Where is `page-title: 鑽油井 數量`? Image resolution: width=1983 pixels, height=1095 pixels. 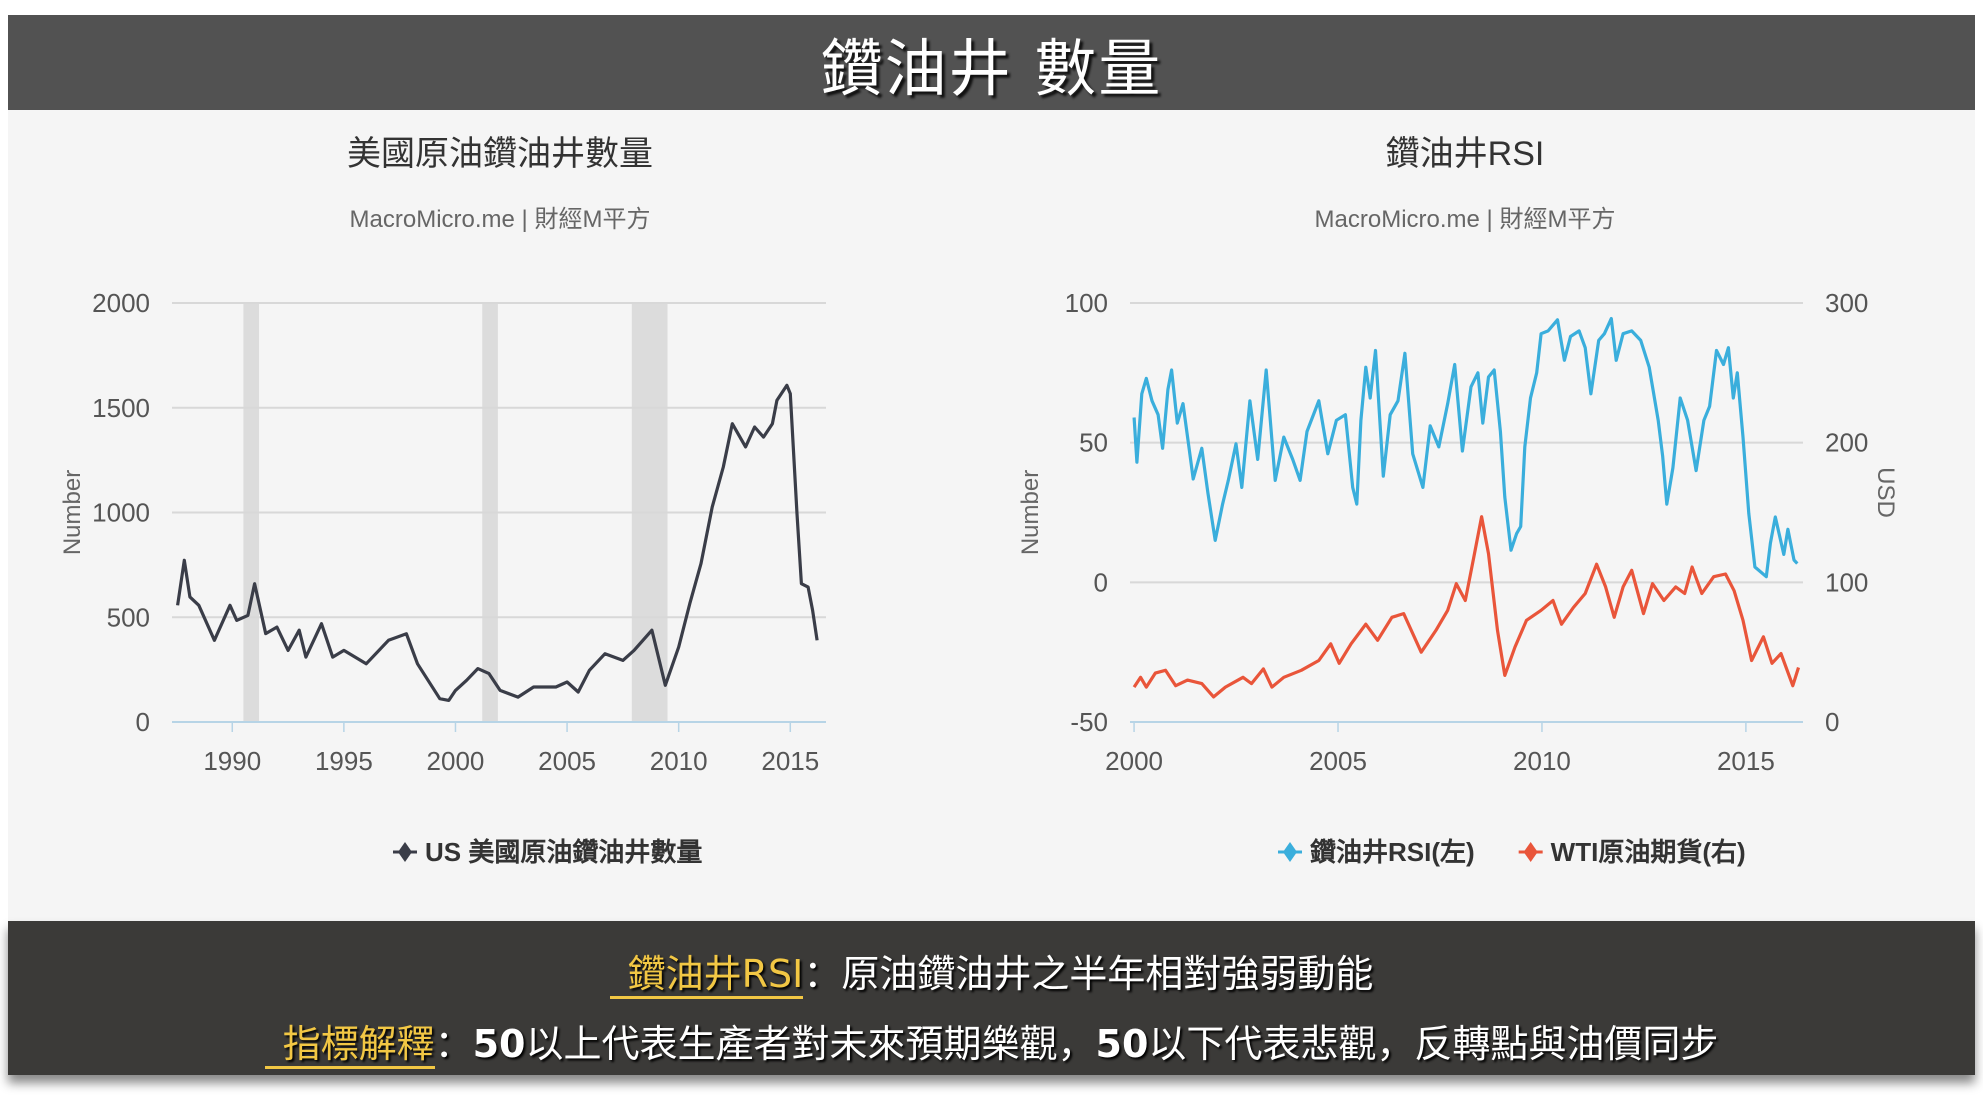 page-title: 鑽油井 數量 is located at coordinates (991, 68).